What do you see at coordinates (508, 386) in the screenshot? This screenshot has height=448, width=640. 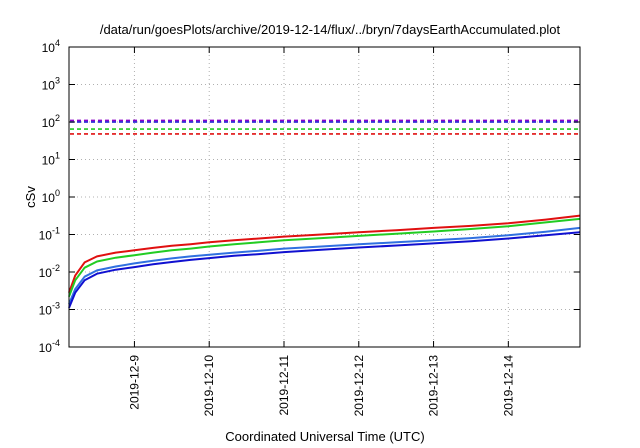 I see `x-tick-label: 2019-12-14` at bounding box center [508, 386].